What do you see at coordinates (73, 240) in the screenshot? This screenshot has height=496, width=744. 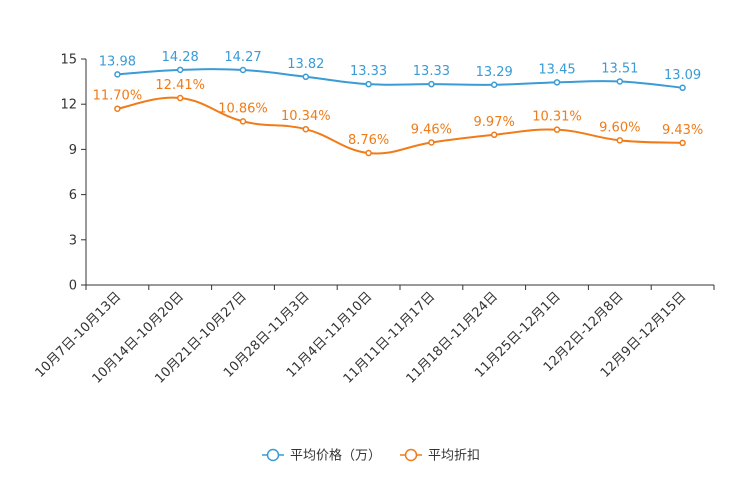 I see `y-tick-label: 3` at bounding box center [73, 240].